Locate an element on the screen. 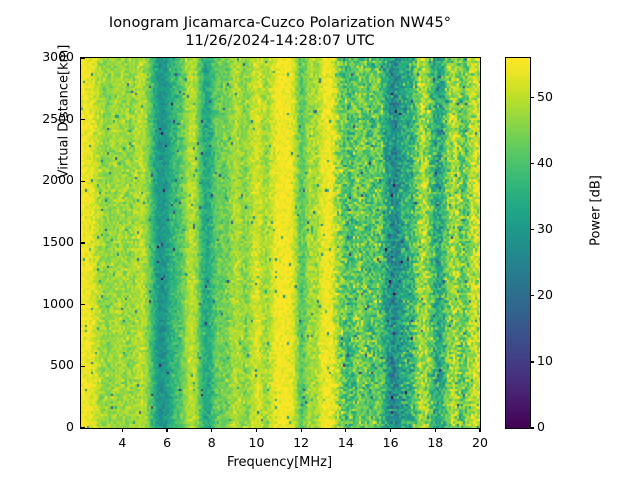  y-tick-label: 500 is located at coordinates (62, 365).